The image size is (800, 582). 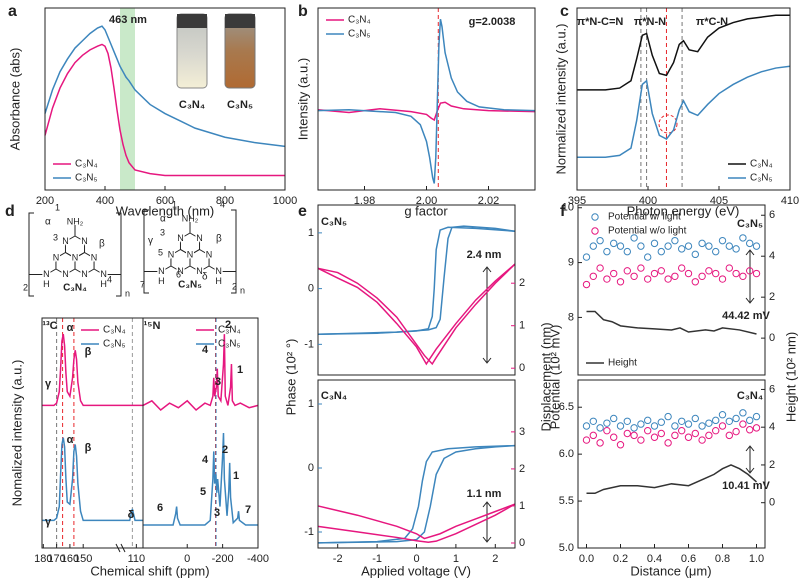 I want to click on x-tick-label: 2.02, so click(x=488, y=201).